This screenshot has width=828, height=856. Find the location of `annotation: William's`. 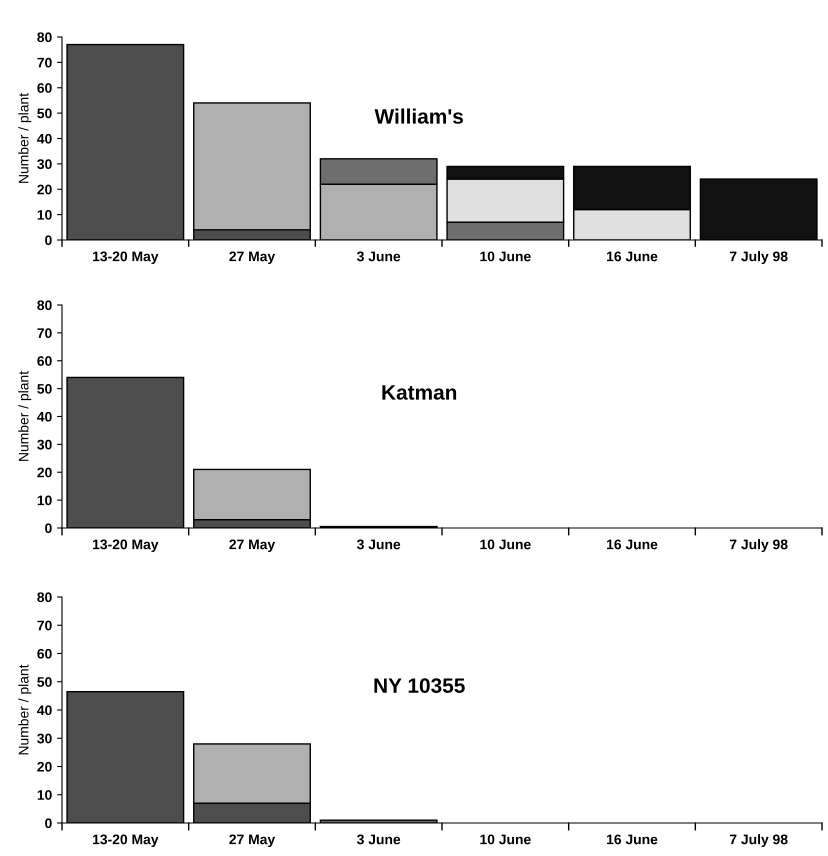

annotation: William's is located at coordinates (418, 116).